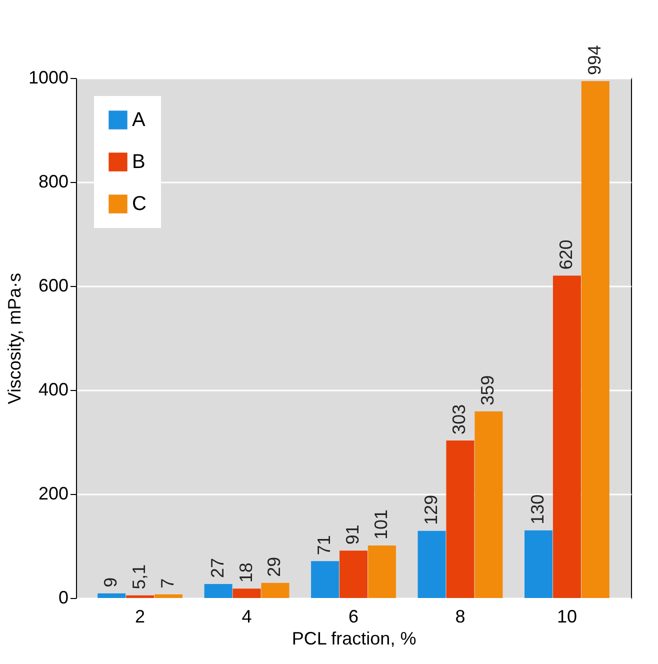 This screenshot has height=664, width=658. What do you see at coordinates (53, 182) in the screenshot?
I see `y-tick-label: 800` at bounding box center [53, 182].